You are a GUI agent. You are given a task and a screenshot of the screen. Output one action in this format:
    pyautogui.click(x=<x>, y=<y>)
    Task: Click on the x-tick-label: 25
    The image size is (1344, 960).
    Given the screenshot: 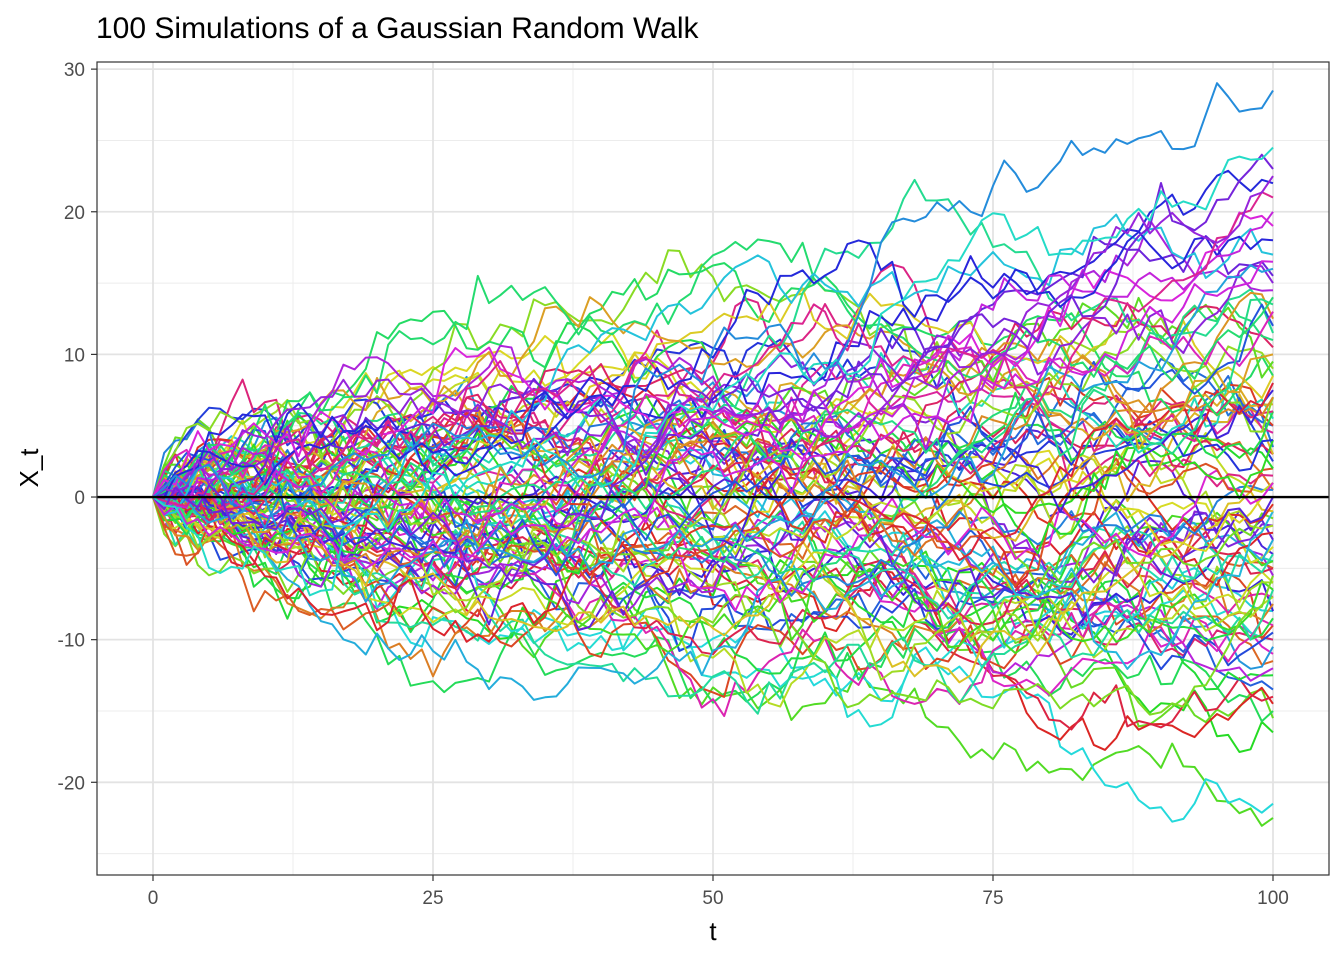 What is the action you would take?
    pyautogui.click(x=432, y=898)
    